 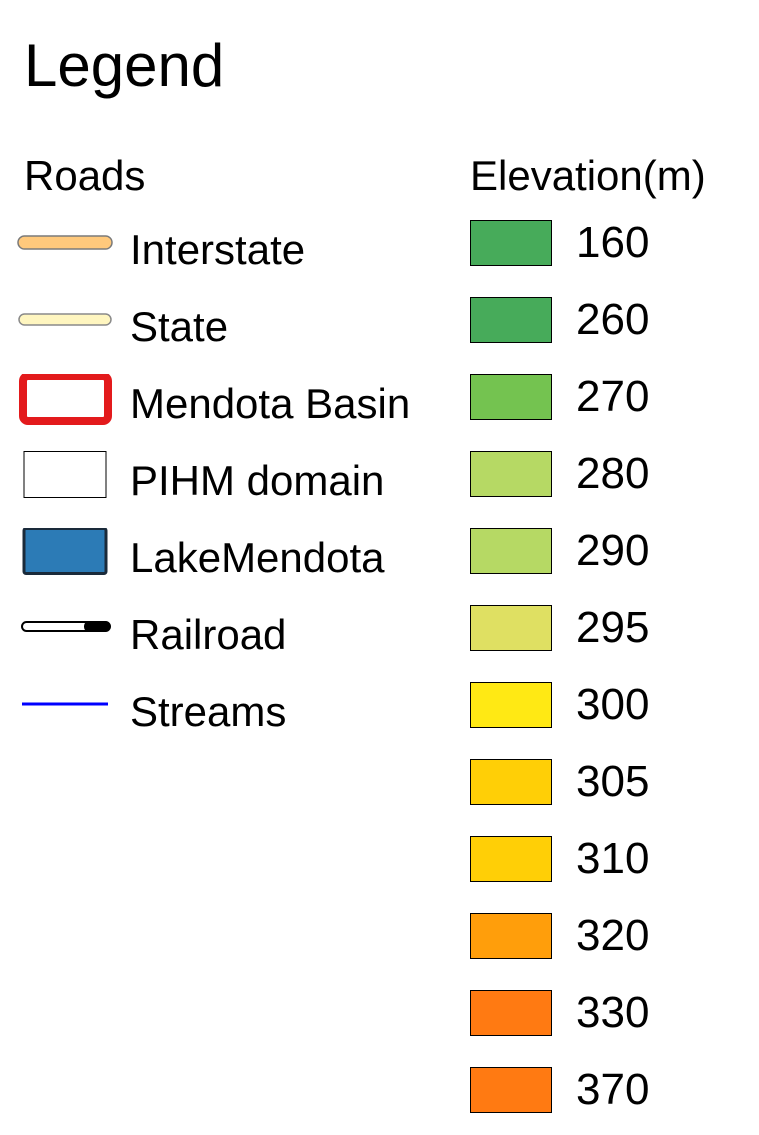 I want to click on elevation-label: 160, so click(x=613, y=242).